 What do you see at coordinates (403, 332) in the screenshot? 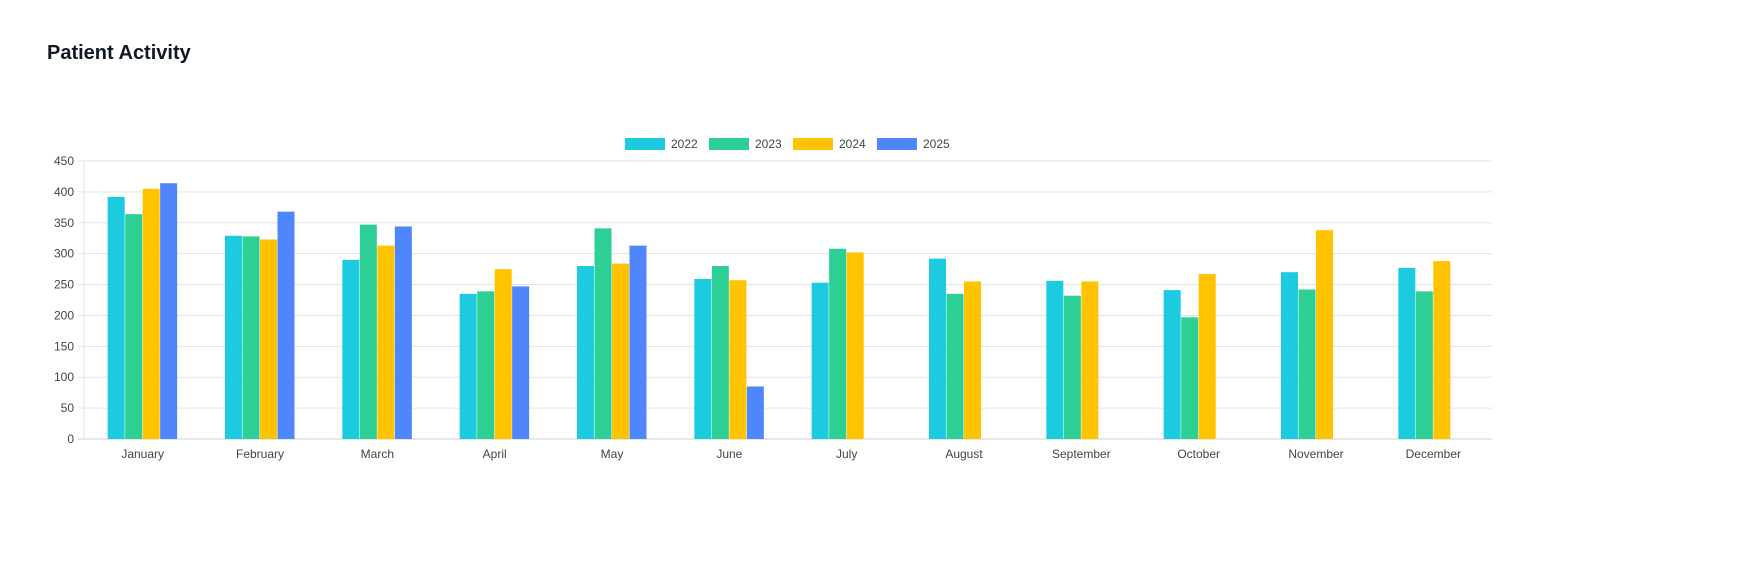
I see `bar-2025-march` at bounding box center [403, 332].